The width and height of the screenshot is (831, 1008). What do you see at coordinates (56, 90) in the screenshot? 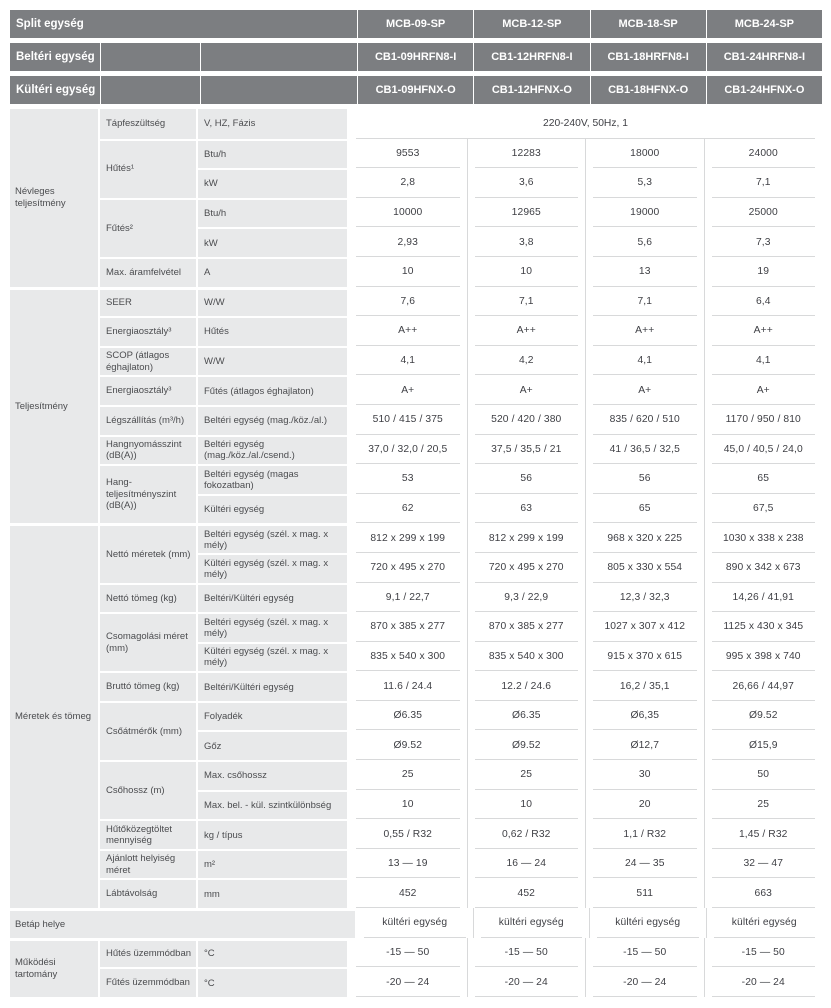
I see `header-row-label: Kültéri egység` at bounding box center [56, 90].